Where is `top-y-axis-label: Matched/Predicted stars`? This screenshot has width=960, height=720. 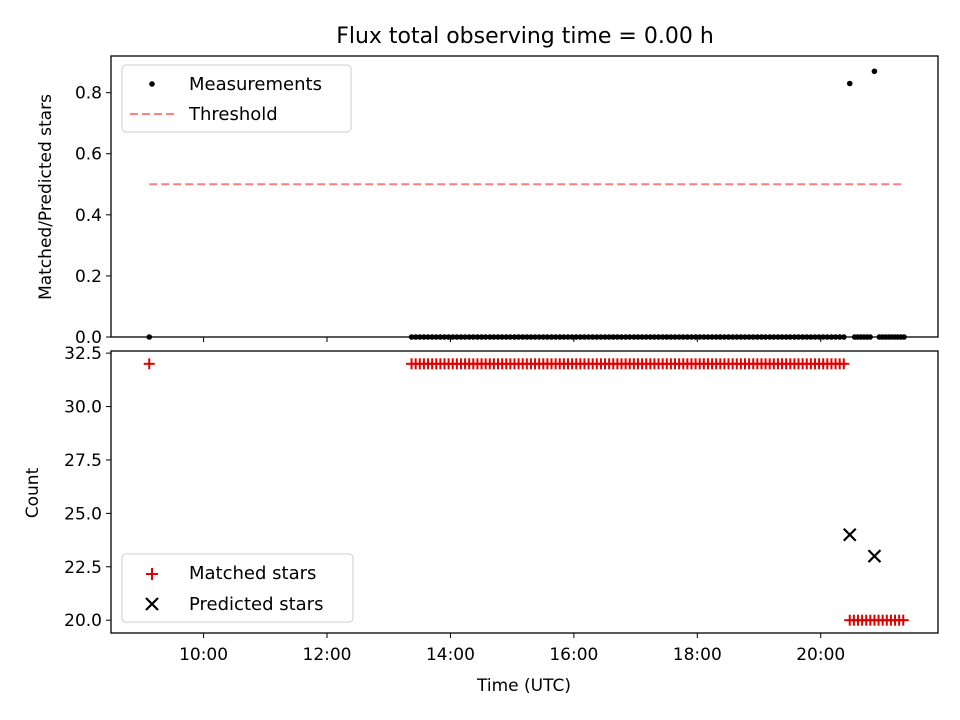 top-y-axis-label: Matched/Predicted stars is located at coordinates (46, 197).